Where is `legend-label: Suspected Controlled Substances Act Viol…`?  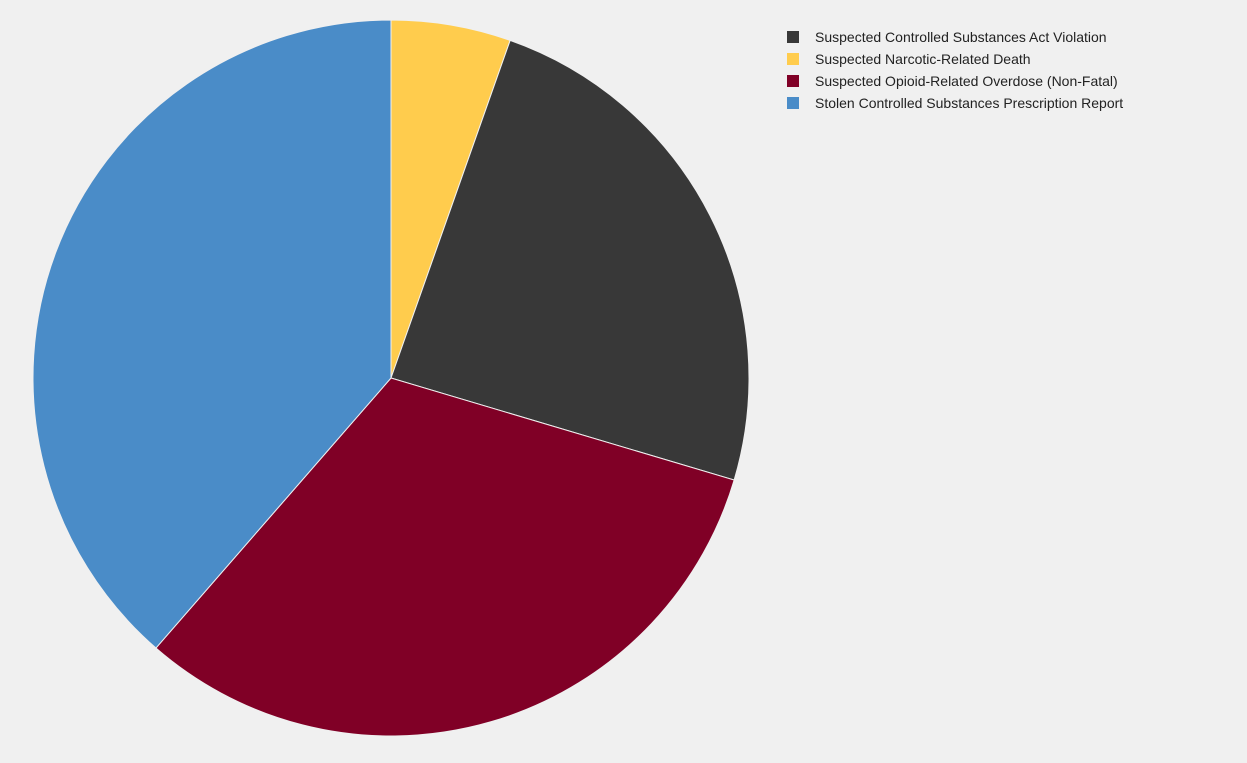 legend-label: Suspected Controlled Substances Act Viol… is located at coordinates (961, 37).